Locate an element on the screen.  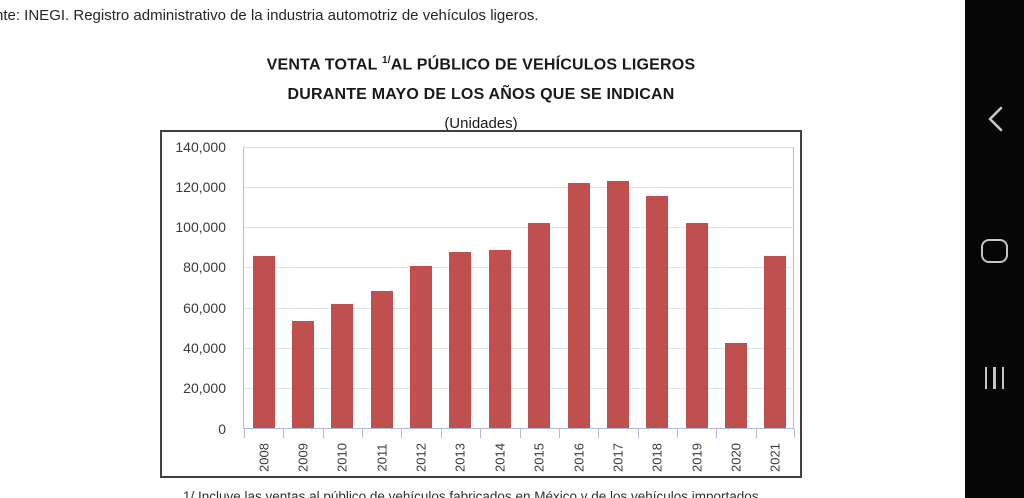
recents-button is located at coordinates (994, 378).